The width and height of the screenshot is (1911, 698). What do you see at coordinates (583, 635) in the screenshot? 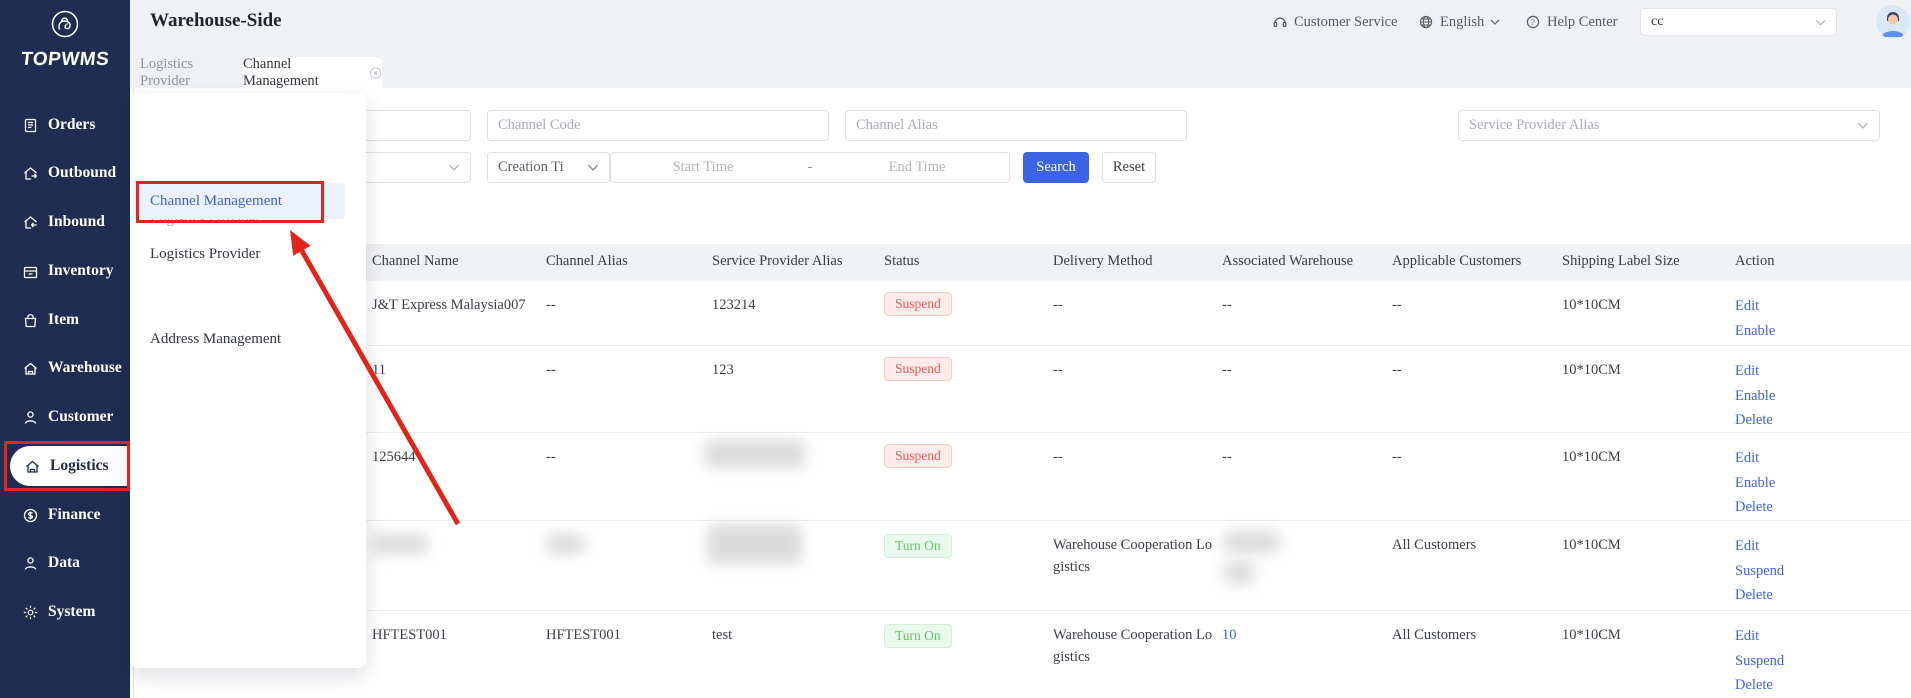
I see `cell-channel-alias: HFTEST001` at bounding box center [583, 635].